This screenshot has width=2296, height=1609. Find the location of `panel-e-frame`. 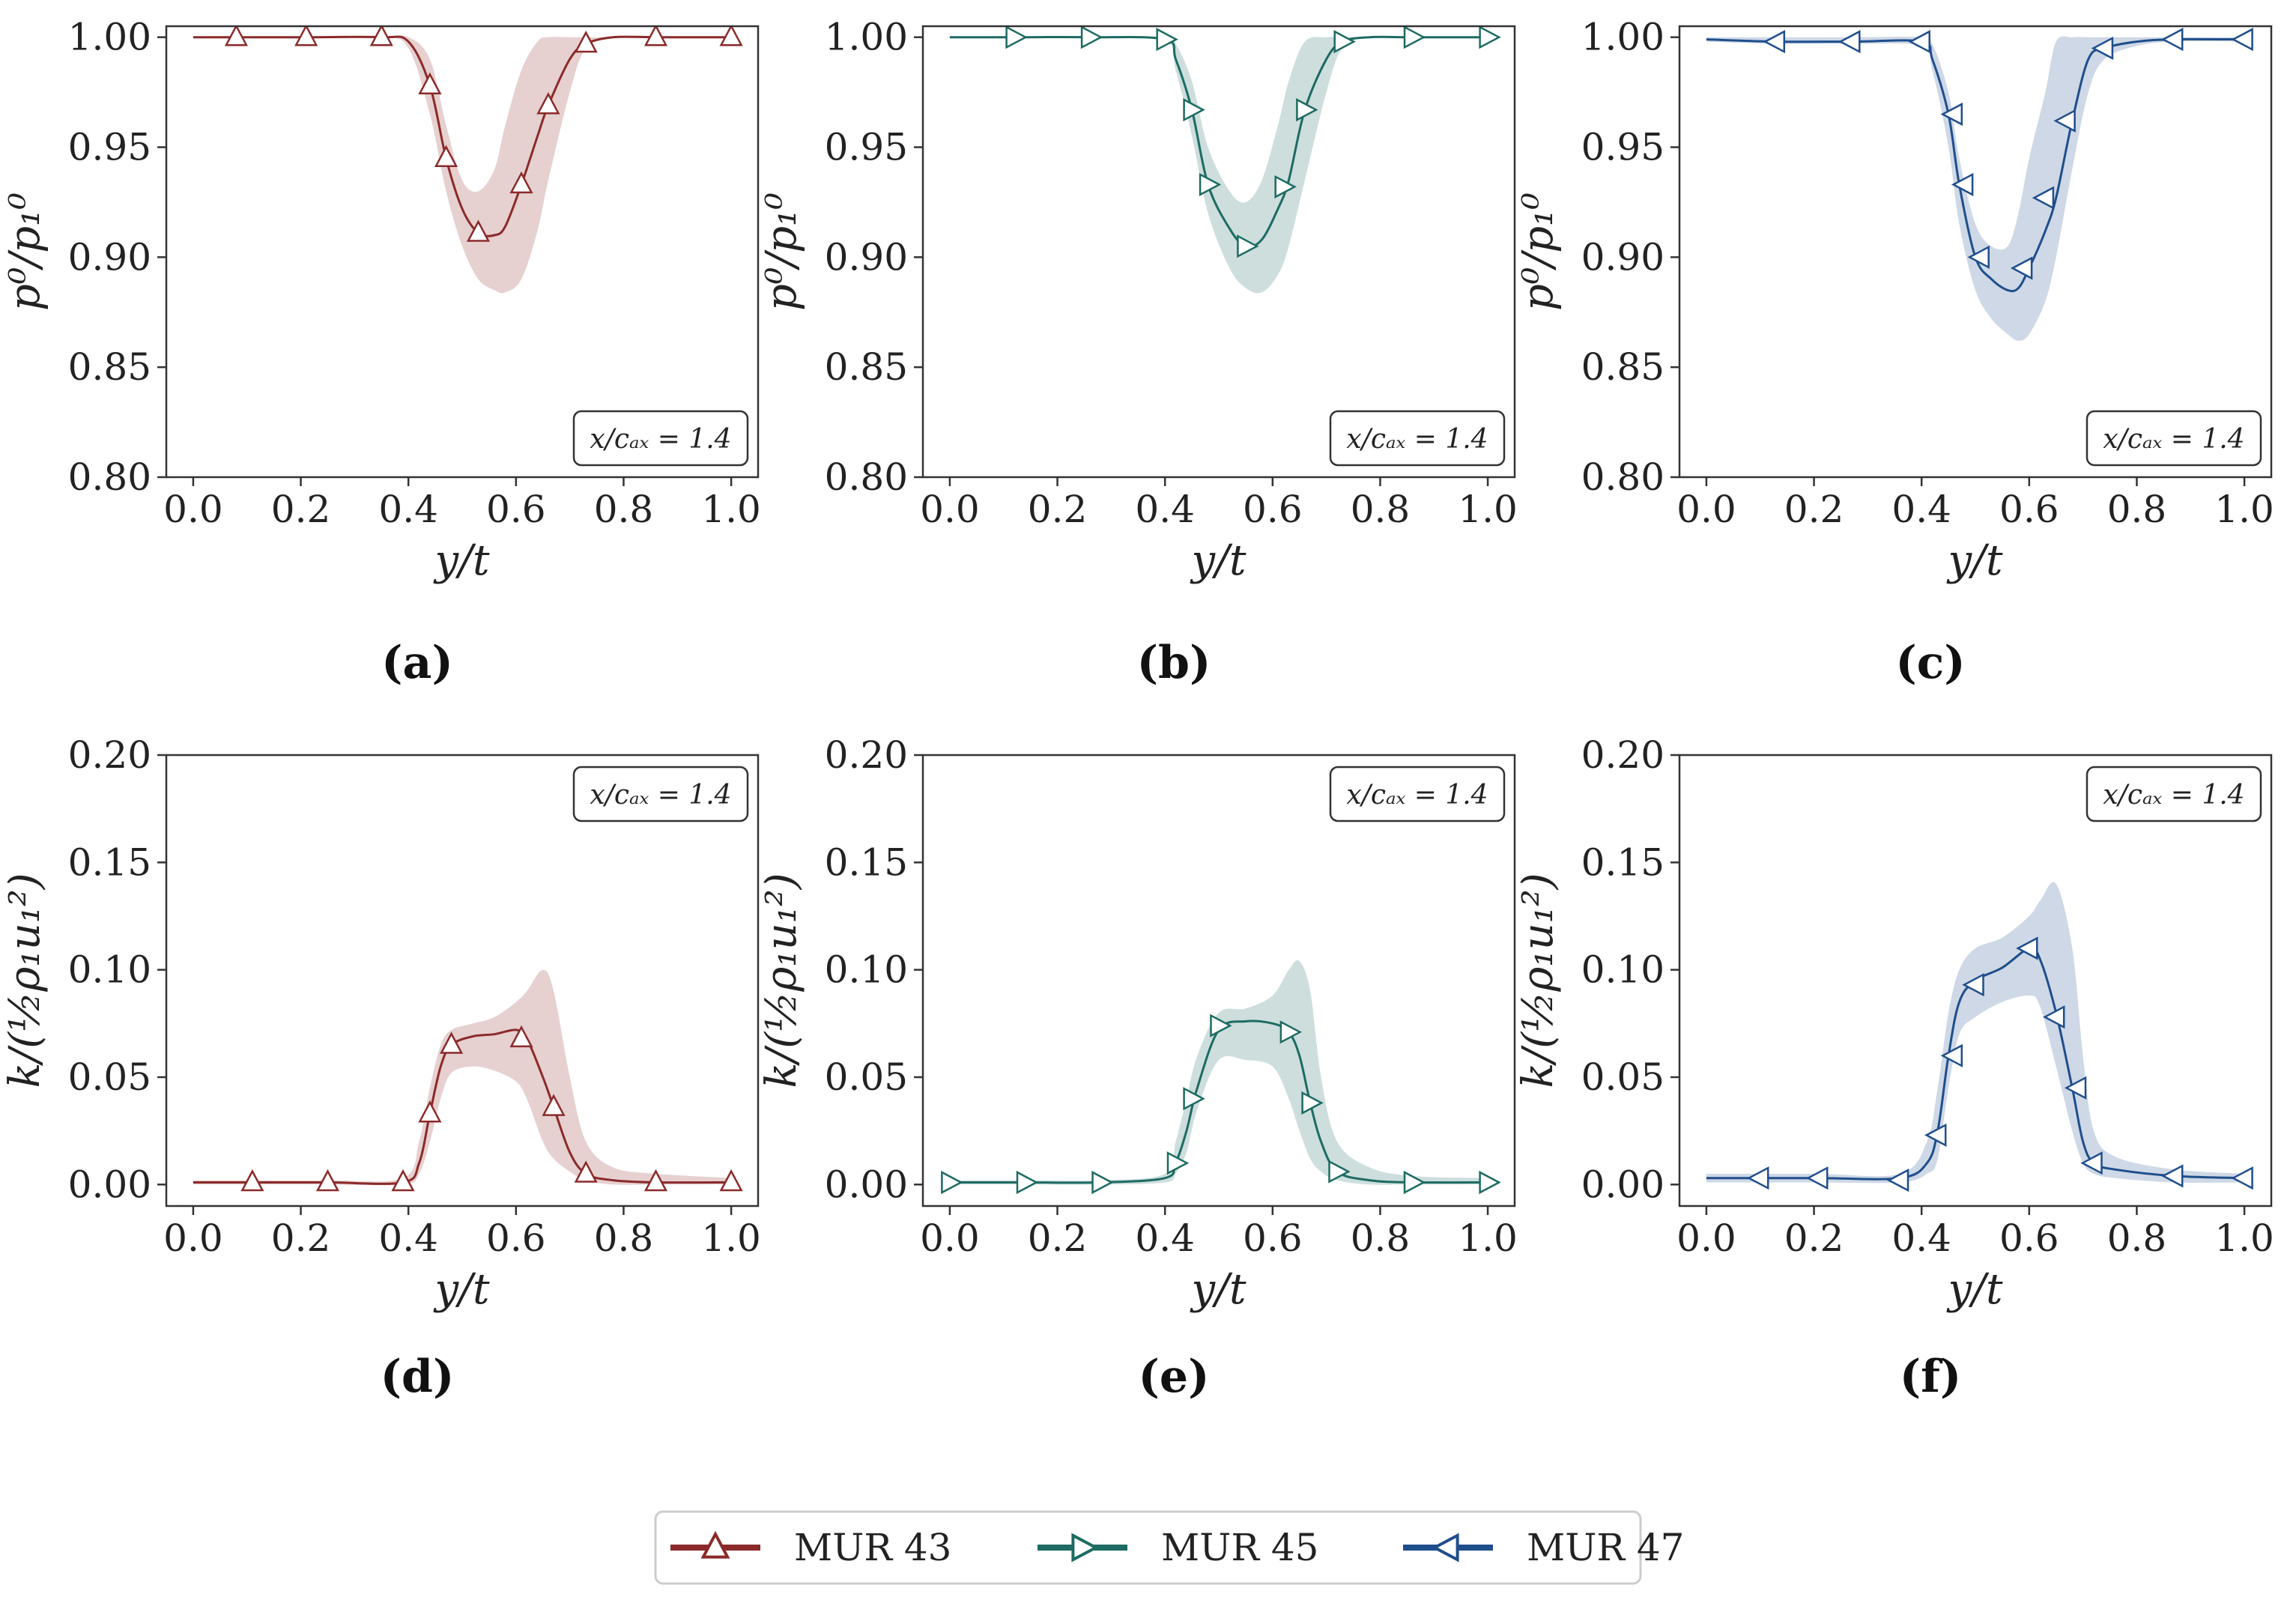

panel-e-frame is located at coordinates (1218, 980).